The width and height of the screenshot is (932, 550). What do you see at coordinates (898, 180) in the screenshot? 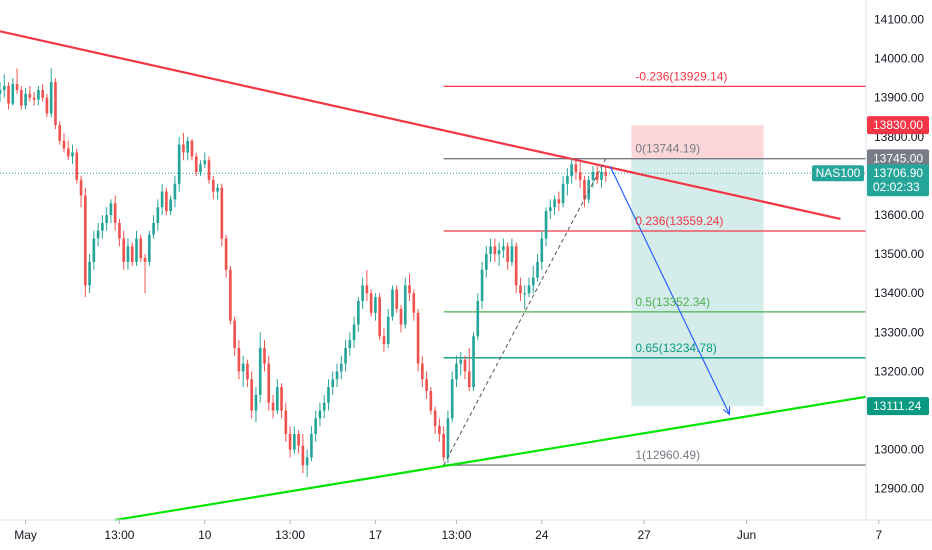
I see `current-price-badge` at bounding box center [898, 180].